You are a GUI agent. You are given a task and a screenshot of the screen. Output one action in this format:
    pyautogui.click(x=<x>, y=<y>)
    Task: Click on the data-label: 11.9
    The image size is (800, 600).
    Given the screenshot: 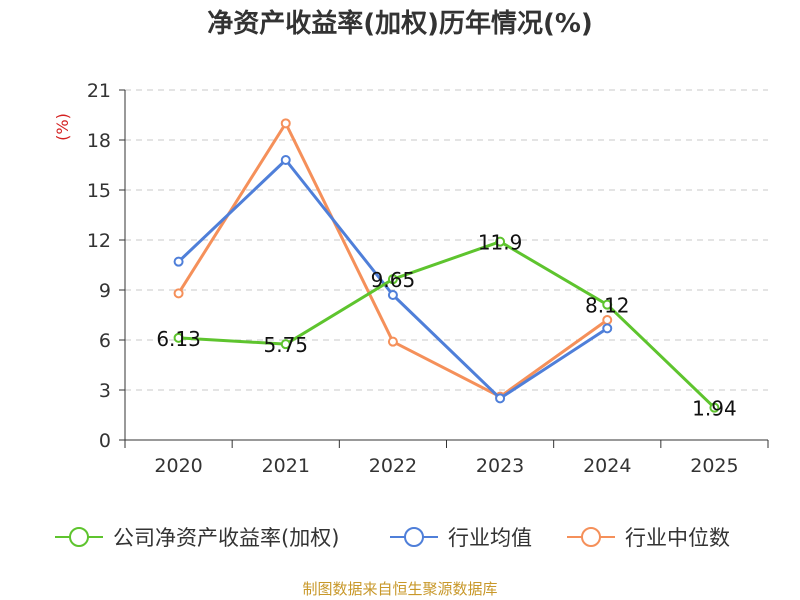 What is the action you would take?
    pyautogui.click(x=500, y=243)
    